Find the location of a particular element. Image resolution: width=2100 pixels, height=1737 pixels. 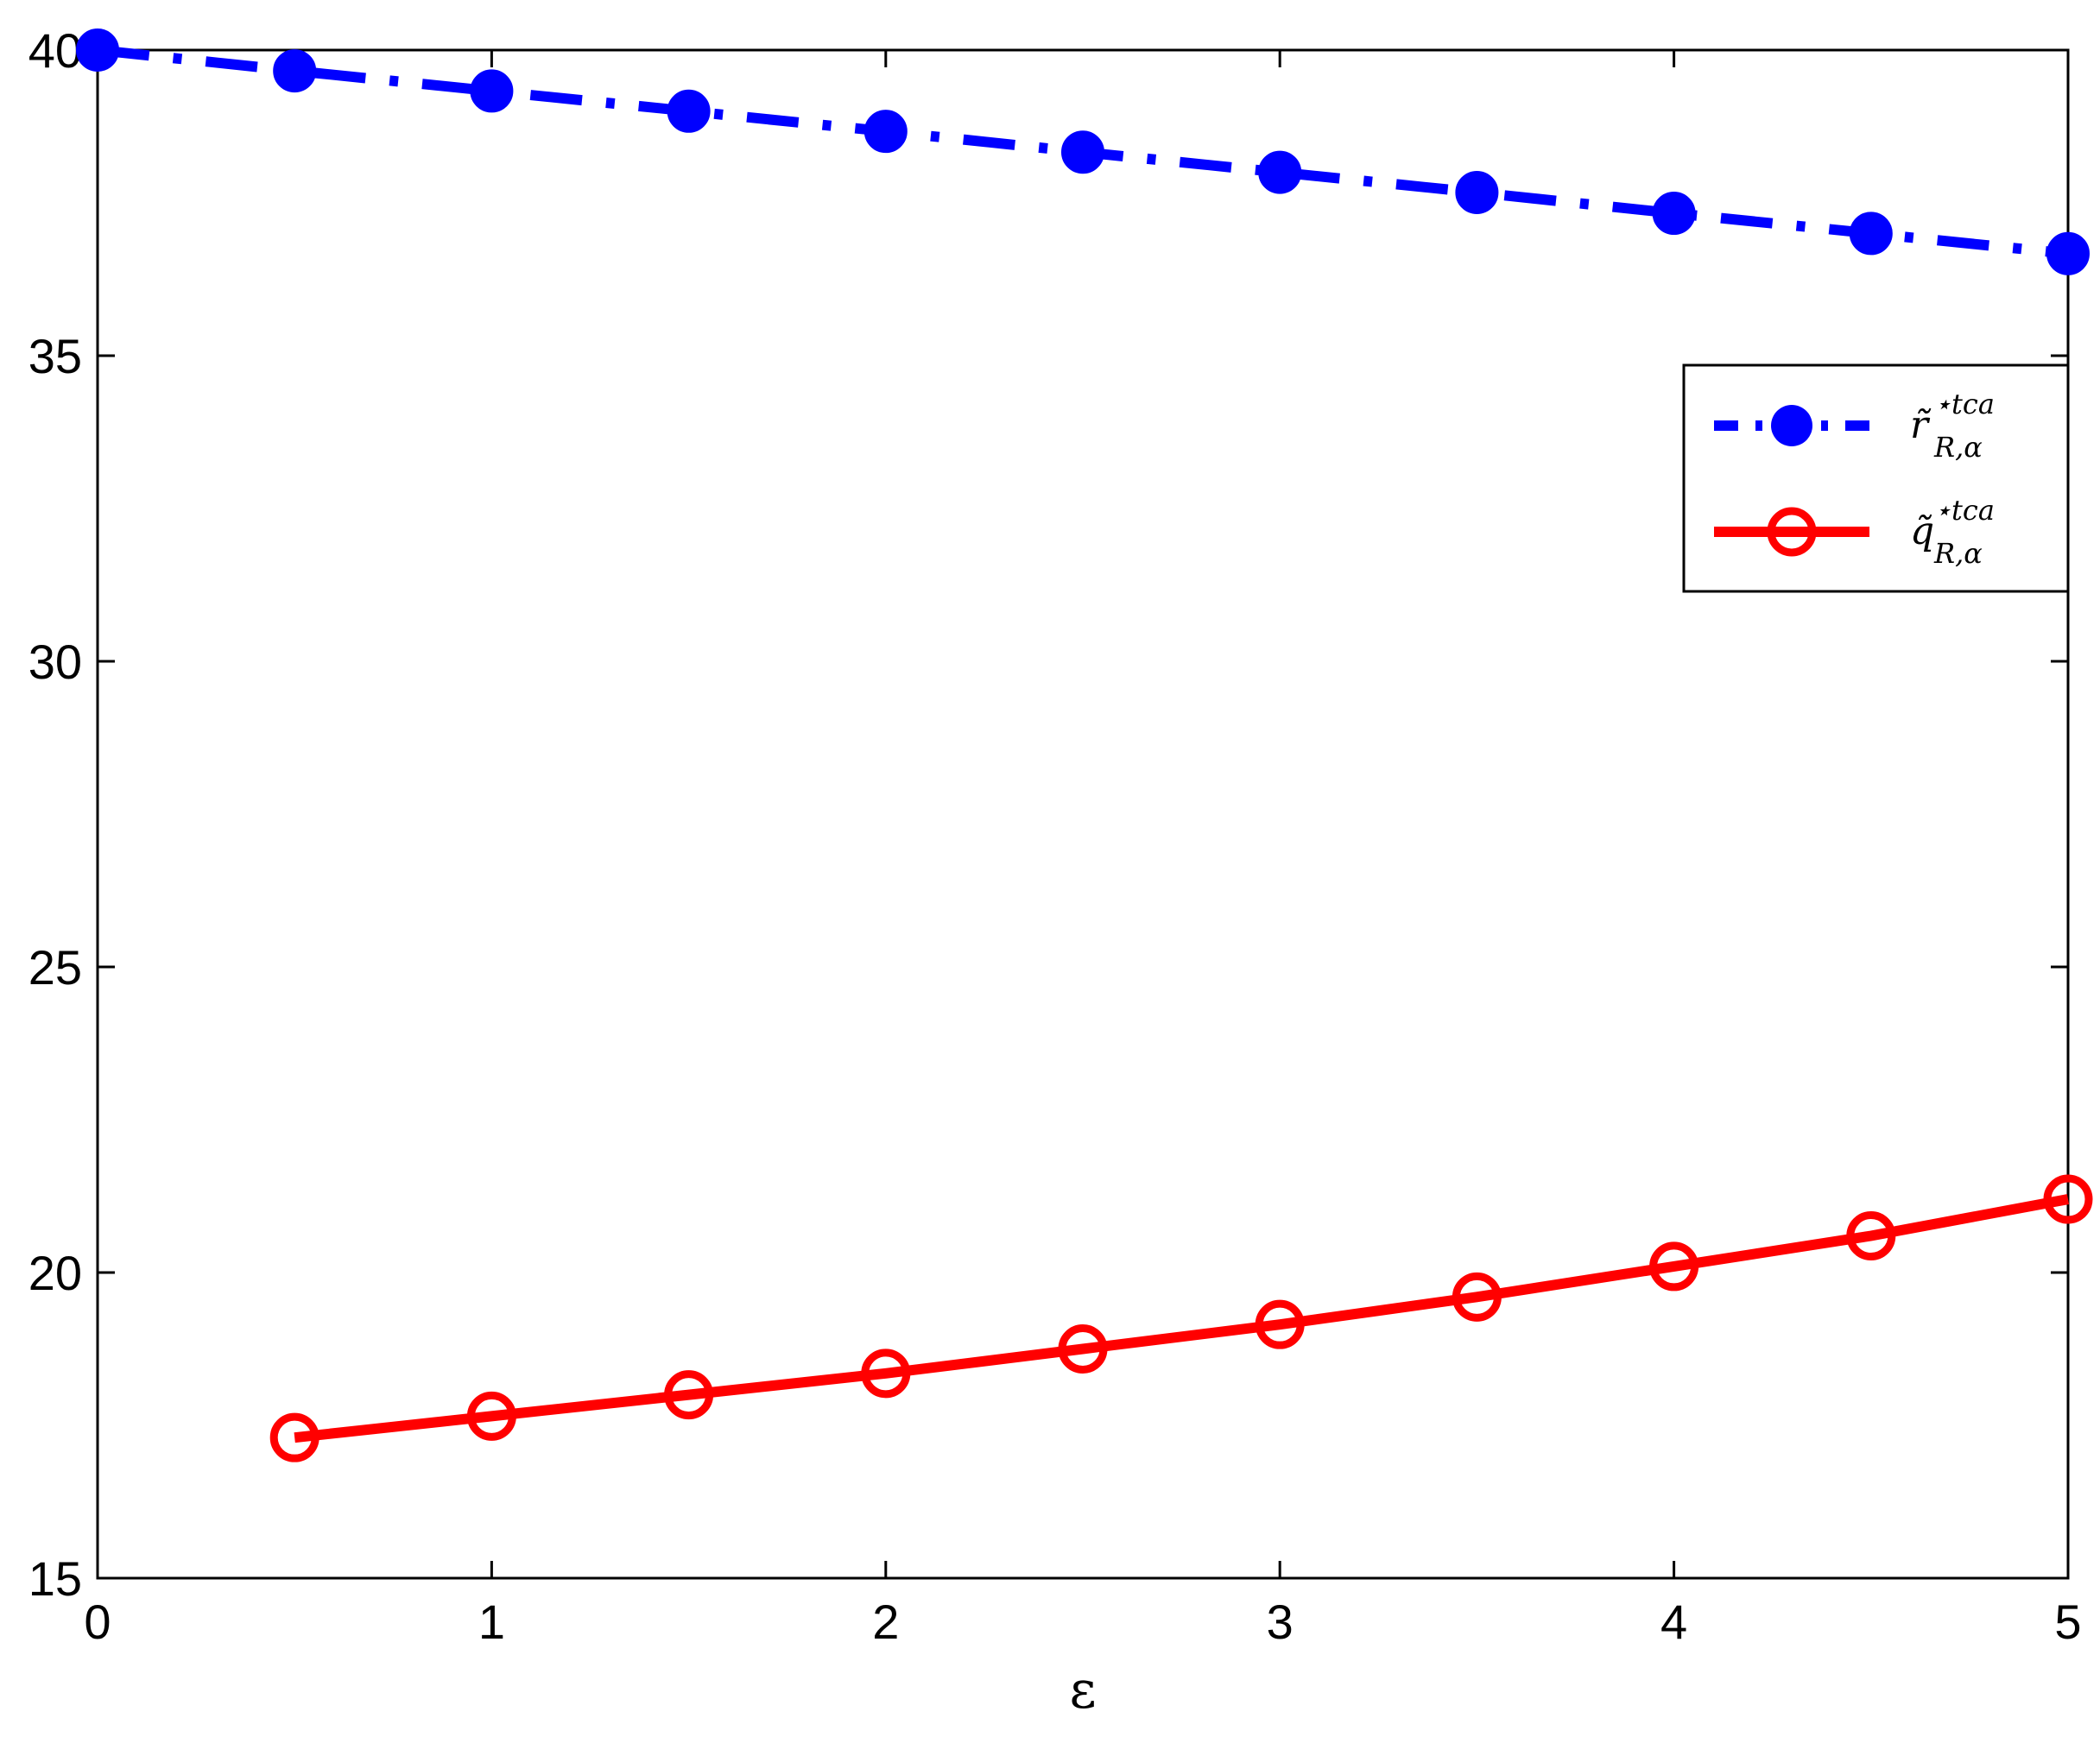

x-tick-label: 1 is located at coordinates (491, 1622).